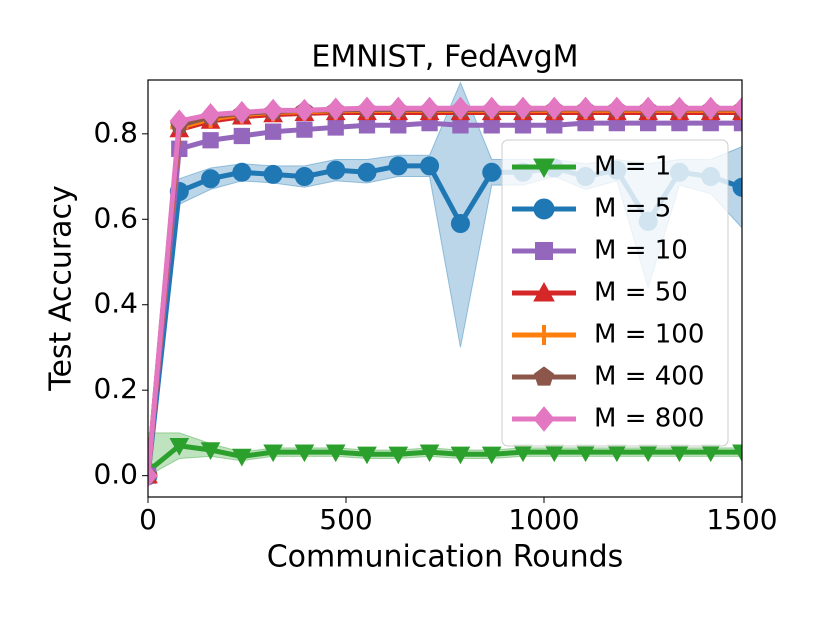 Image resolution: width=830 pixels, height=623 pixels. I want to click on chart-title: EMNIST, FedAvgM, so click(444, 57).